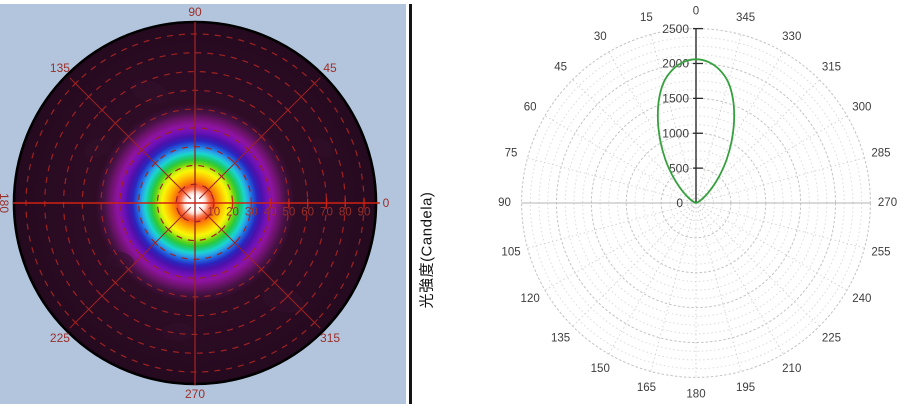 This screenshot has height=408, width=906. I want to click on radial-tick-label: 10, so click(213, 213).